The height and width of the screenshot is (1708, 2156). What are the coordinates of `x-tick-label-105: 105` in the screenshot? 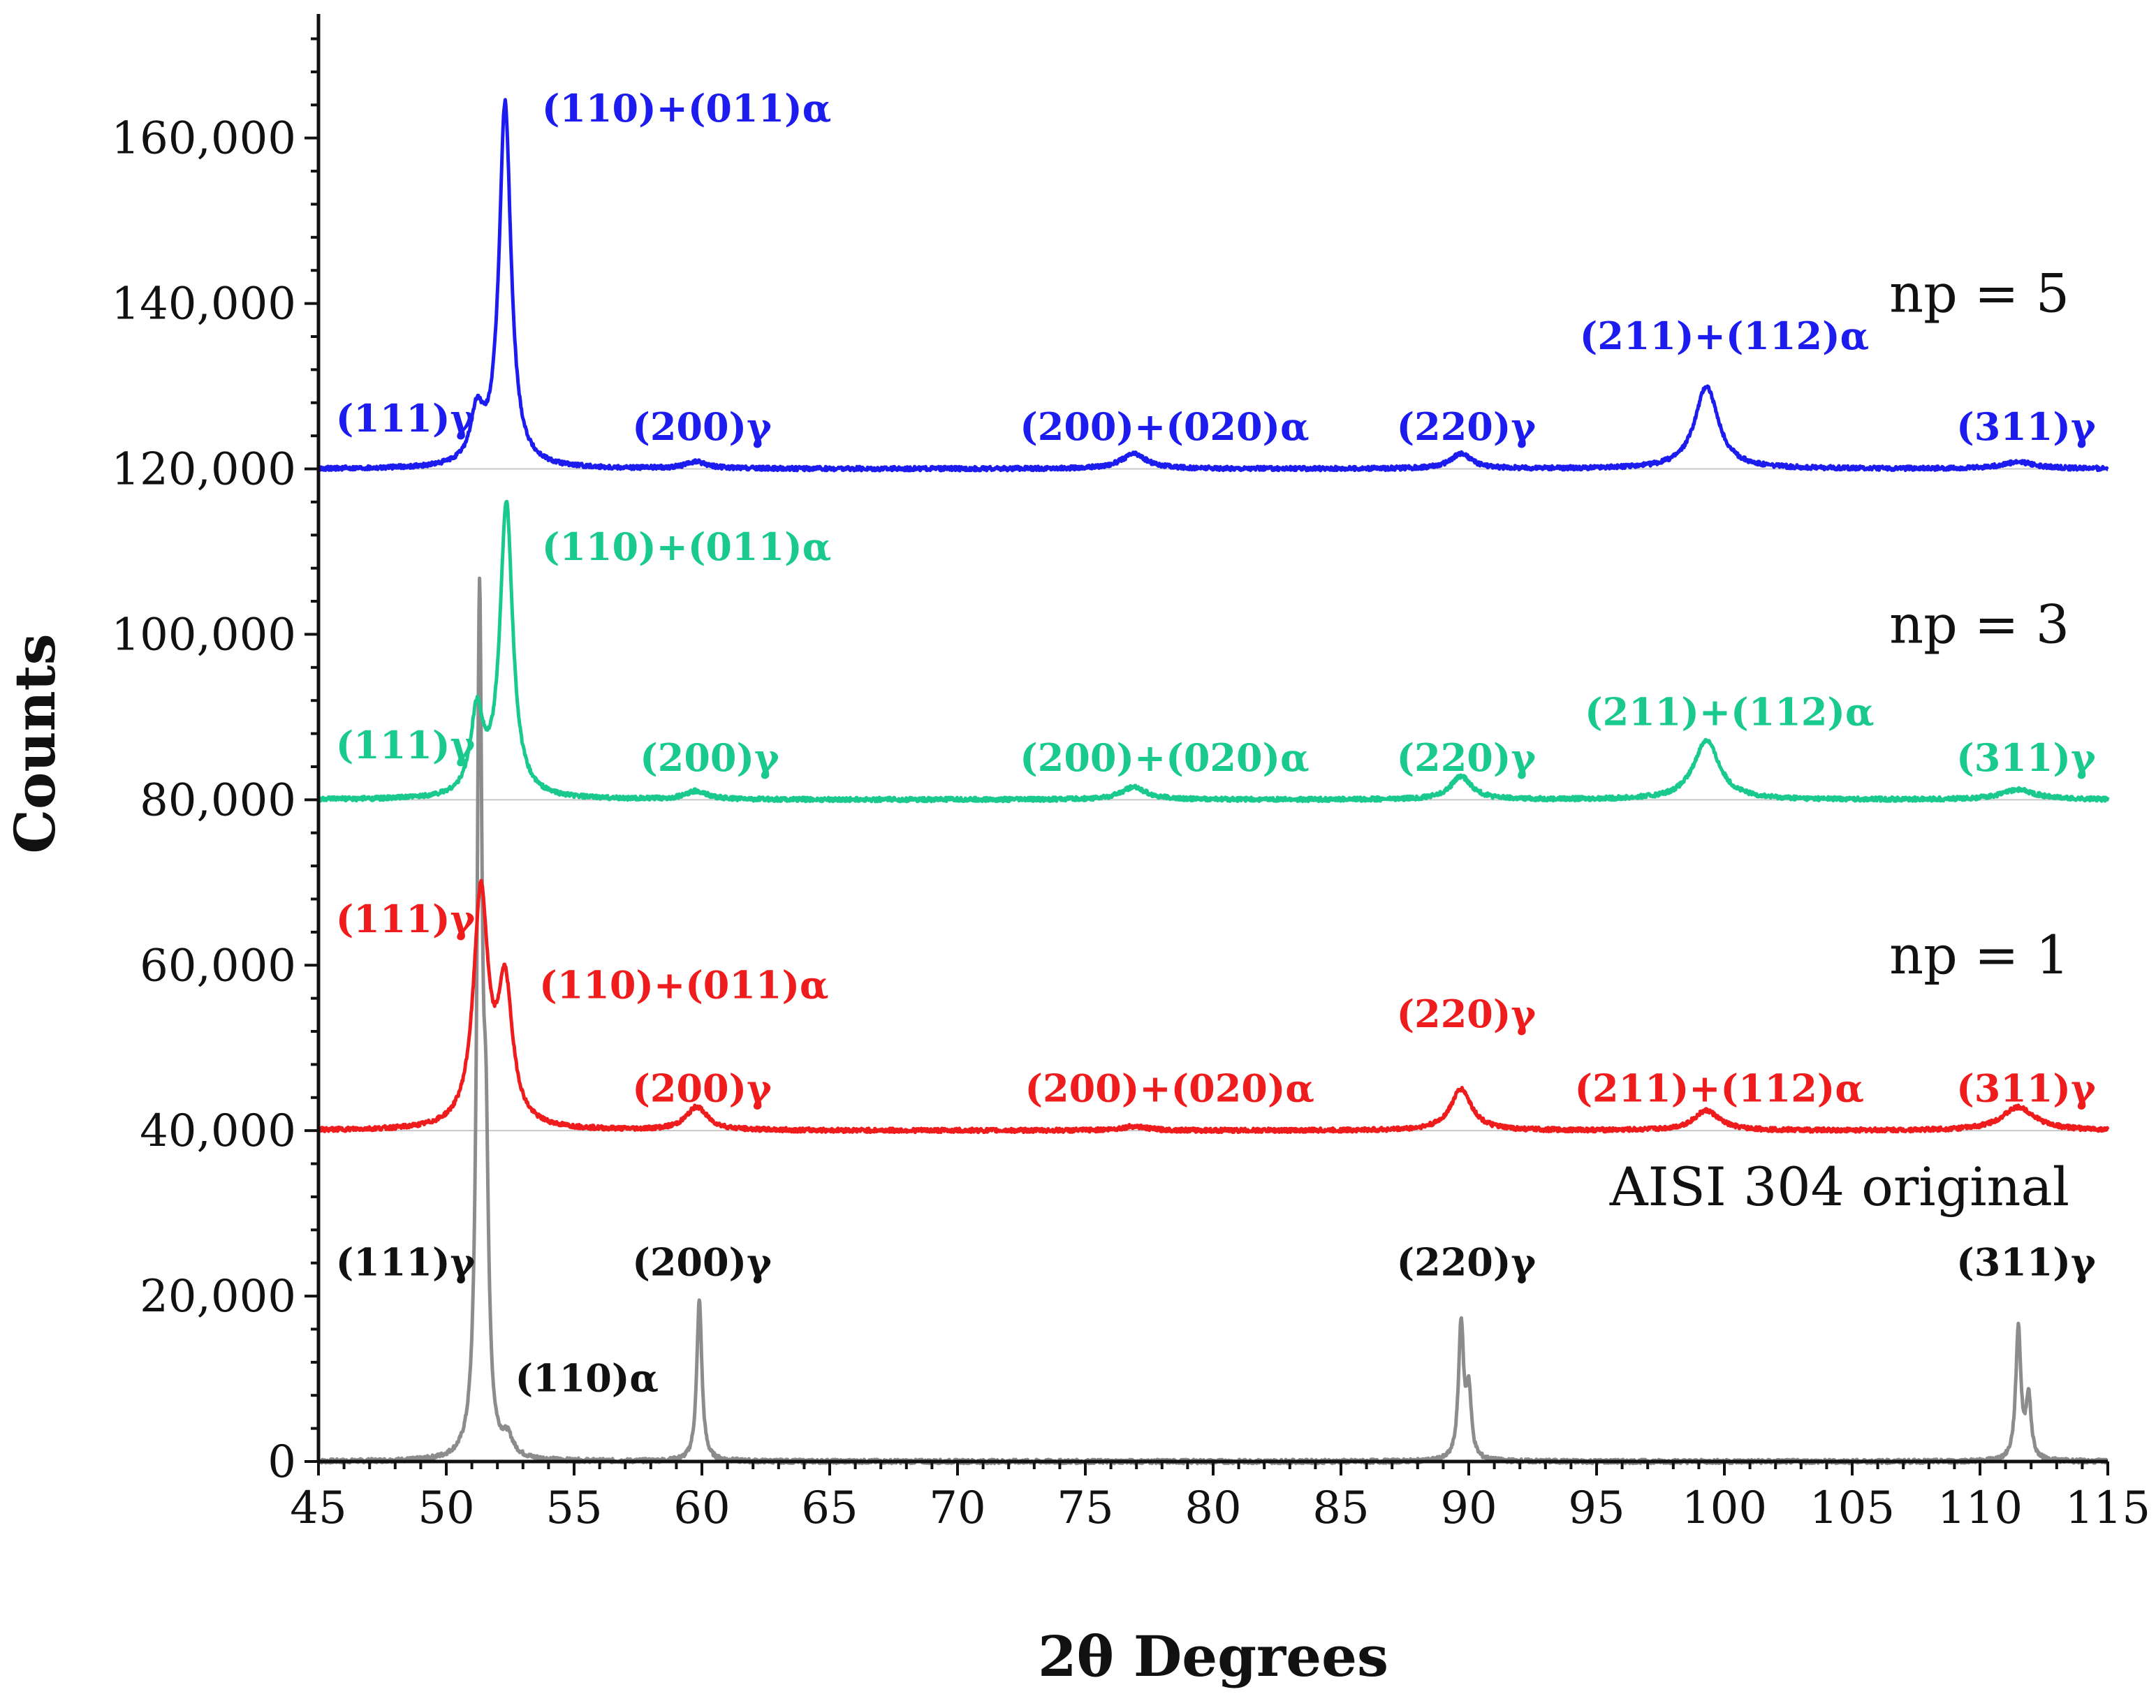 It's located at (1852, 1508).